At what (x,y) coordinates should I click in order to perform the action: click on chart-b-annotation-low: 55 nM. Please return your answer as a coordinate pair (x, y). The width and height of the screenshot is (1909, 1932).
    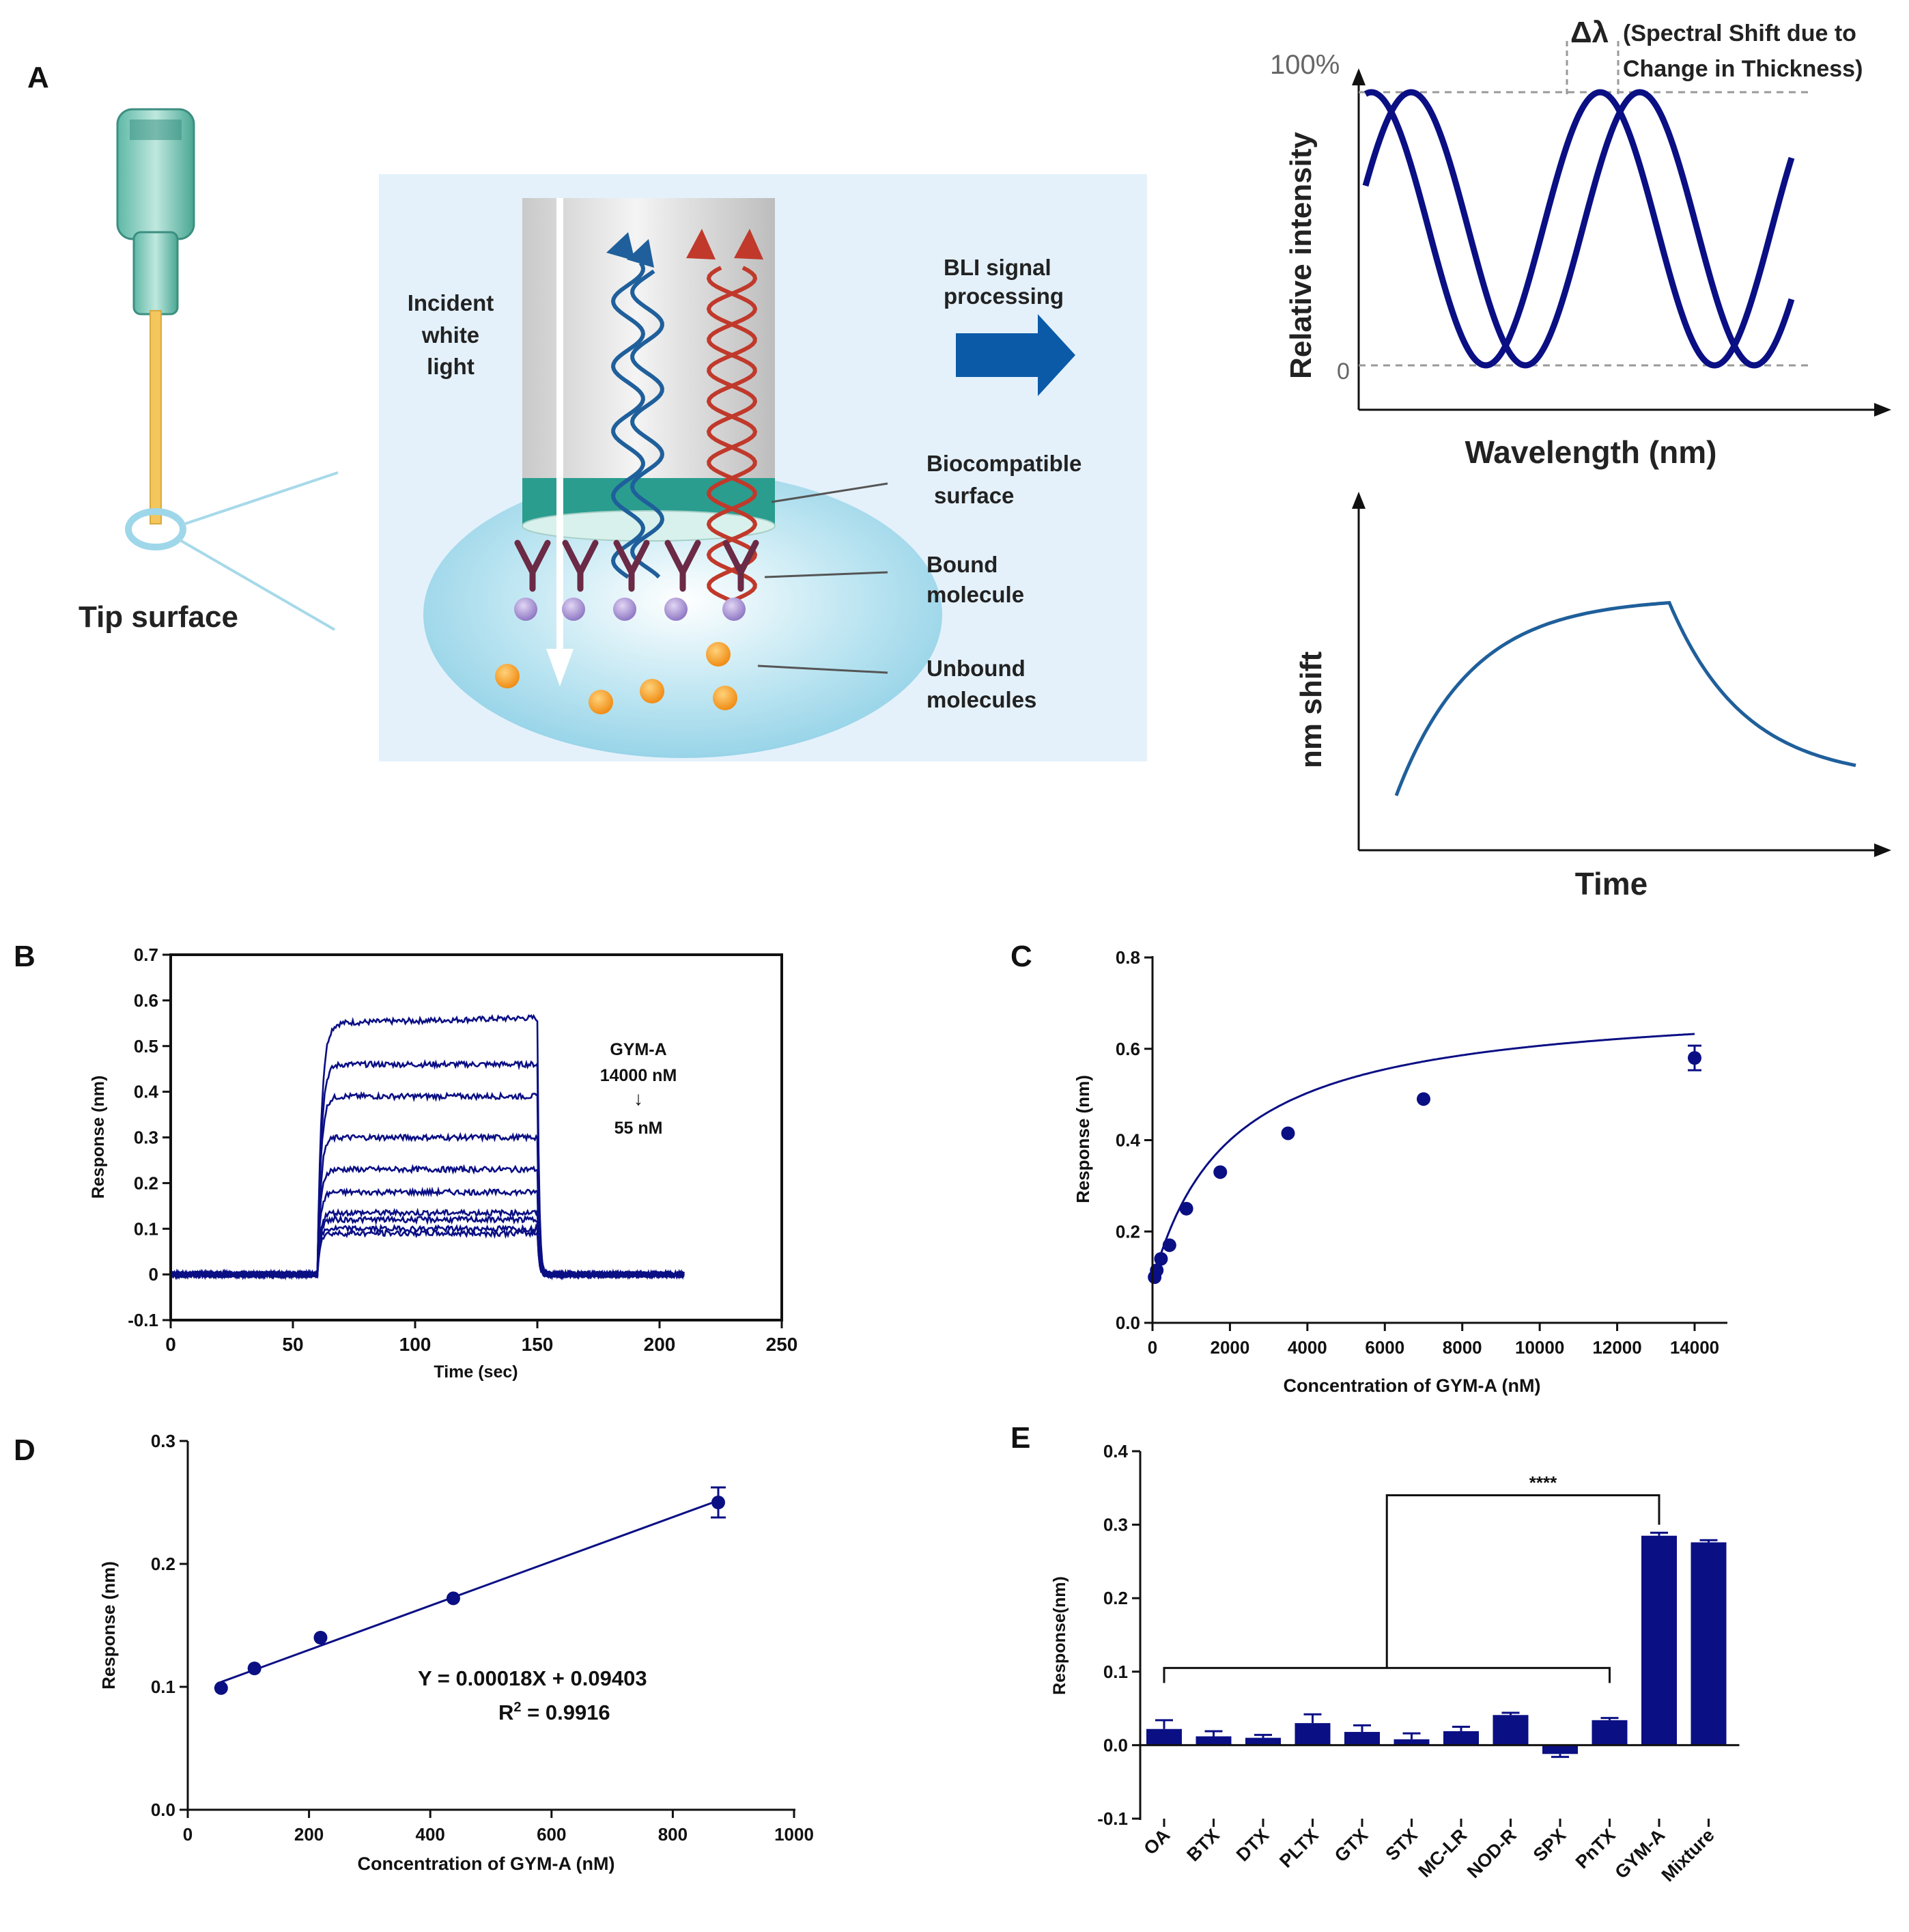
    Looking at the image, I should click on (638, 1128).